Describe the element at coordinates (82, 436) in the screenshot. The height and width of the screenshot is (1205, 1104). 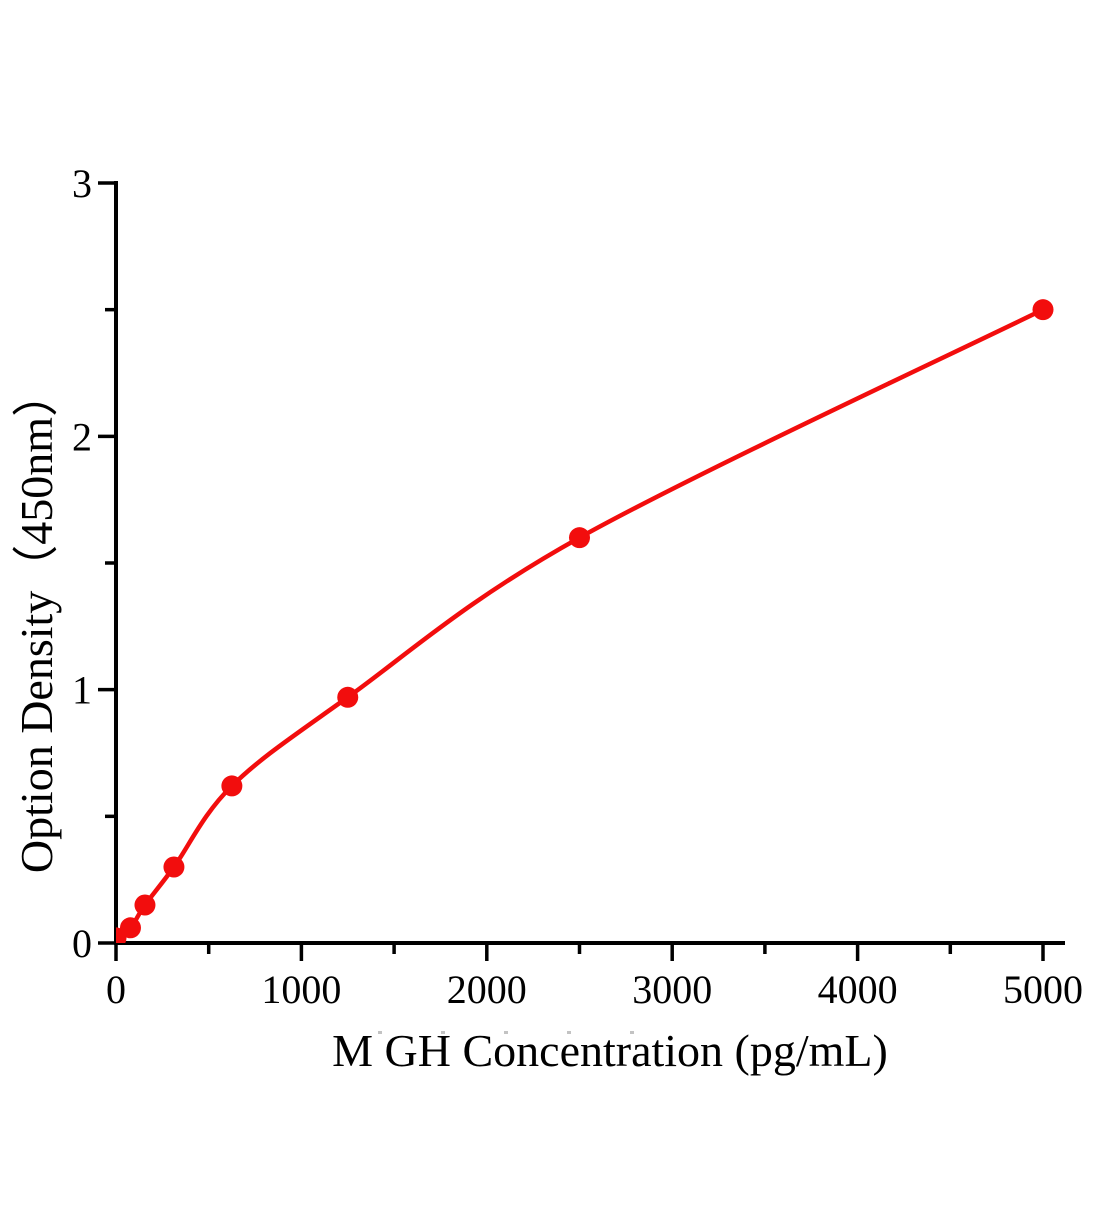
I see `y-tick-label: 2` at that location.